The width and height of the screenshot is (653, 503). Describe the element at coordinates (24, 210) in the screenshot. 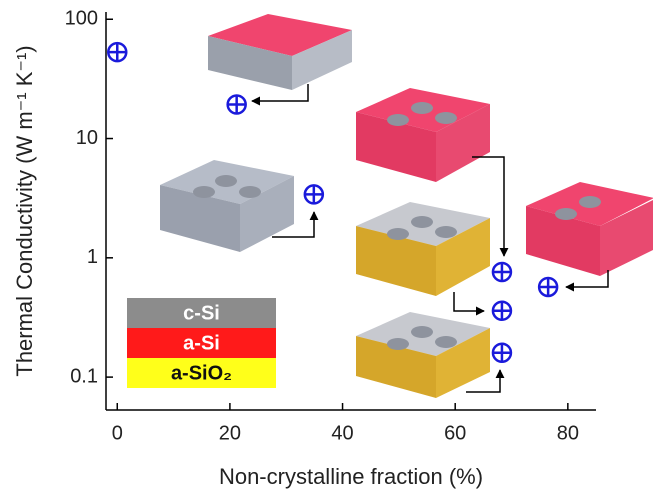

I see `y-axis-label: Thermal Conductivity (W m⁻¹ K⁻¹)` at that location.